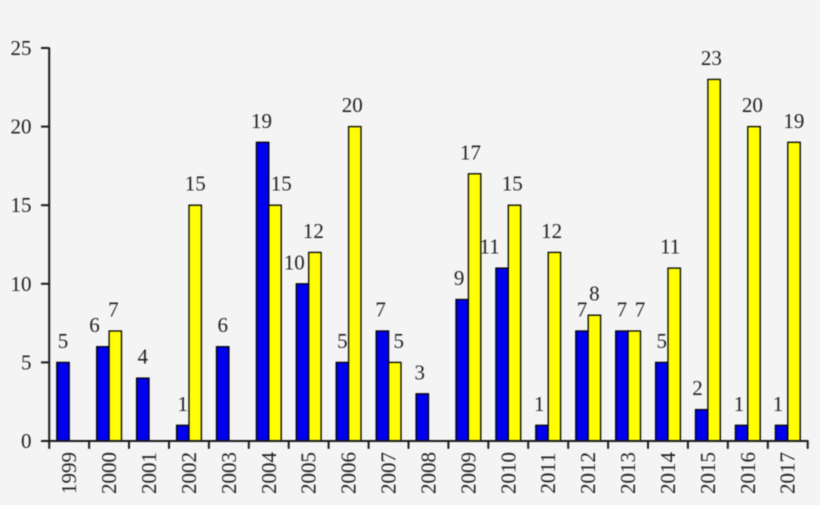 This screenshot has width=820, height=505. What do you see at coordinates (143, 357) in the screenshot?
I see `svg-text: 4` at bounding box center [143, 357].